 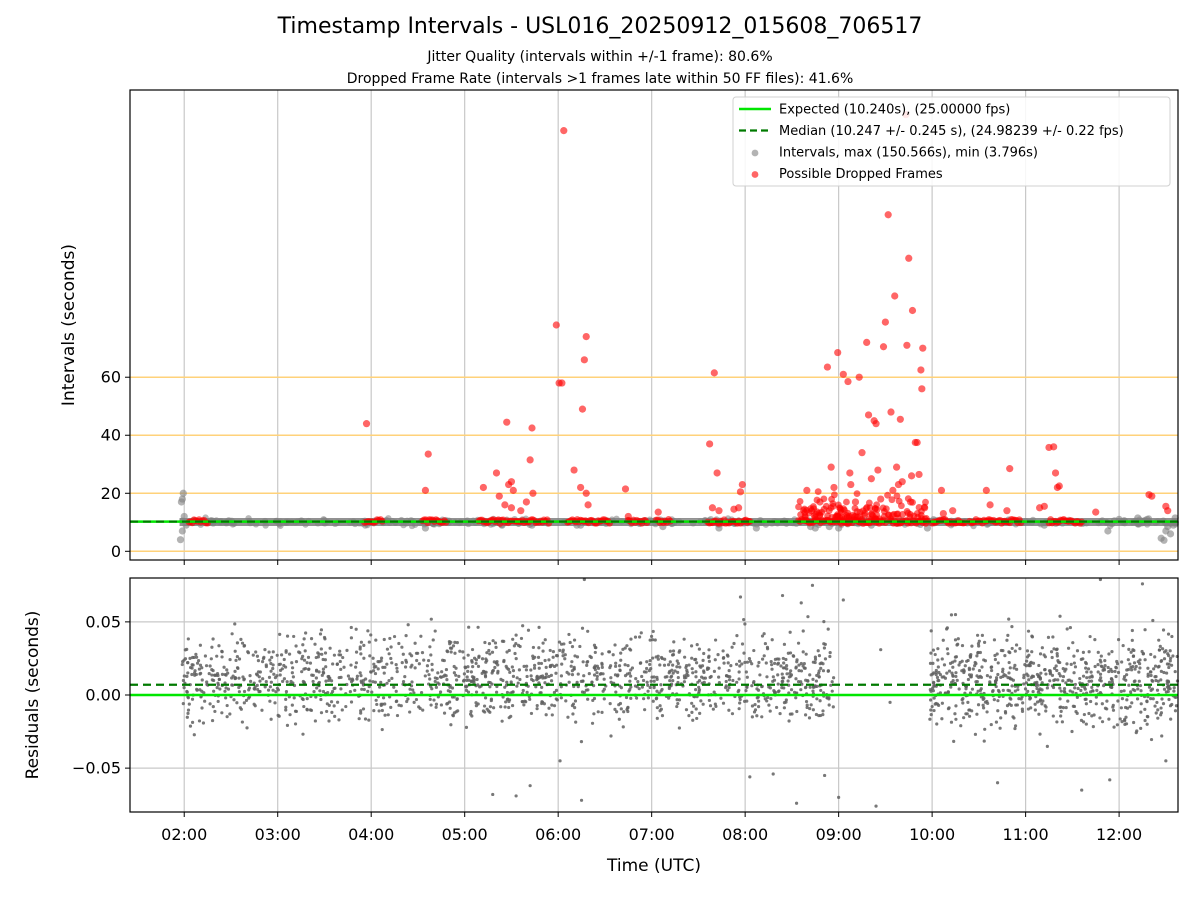 What do you see at coordinates (111, 377) in the screenshot?
I see `top-ytick-label-3: 60` at bounding box center [111, 377].